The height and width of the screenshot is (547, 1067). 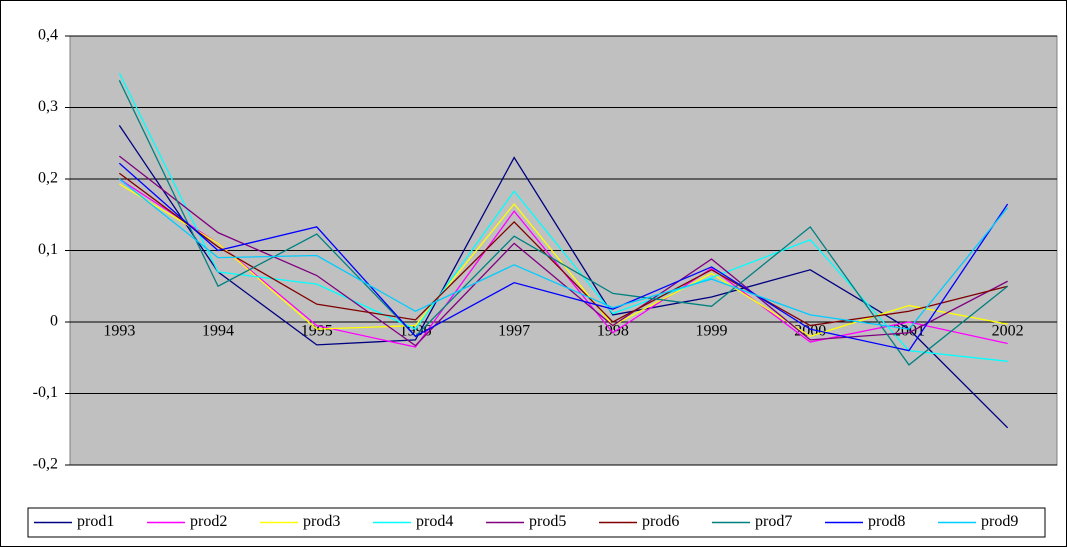 What do you see at coordinates (208, 521) in the screenshot?
I see `legend-label: prod2` at bounding box center [208, 521].